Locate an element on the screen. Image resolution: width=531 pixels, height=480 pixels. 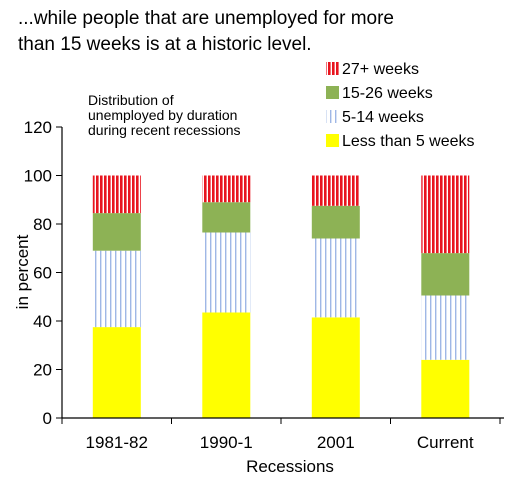
bar-1990-1-less-than-5-weeks is located at coordinates (226, 365).